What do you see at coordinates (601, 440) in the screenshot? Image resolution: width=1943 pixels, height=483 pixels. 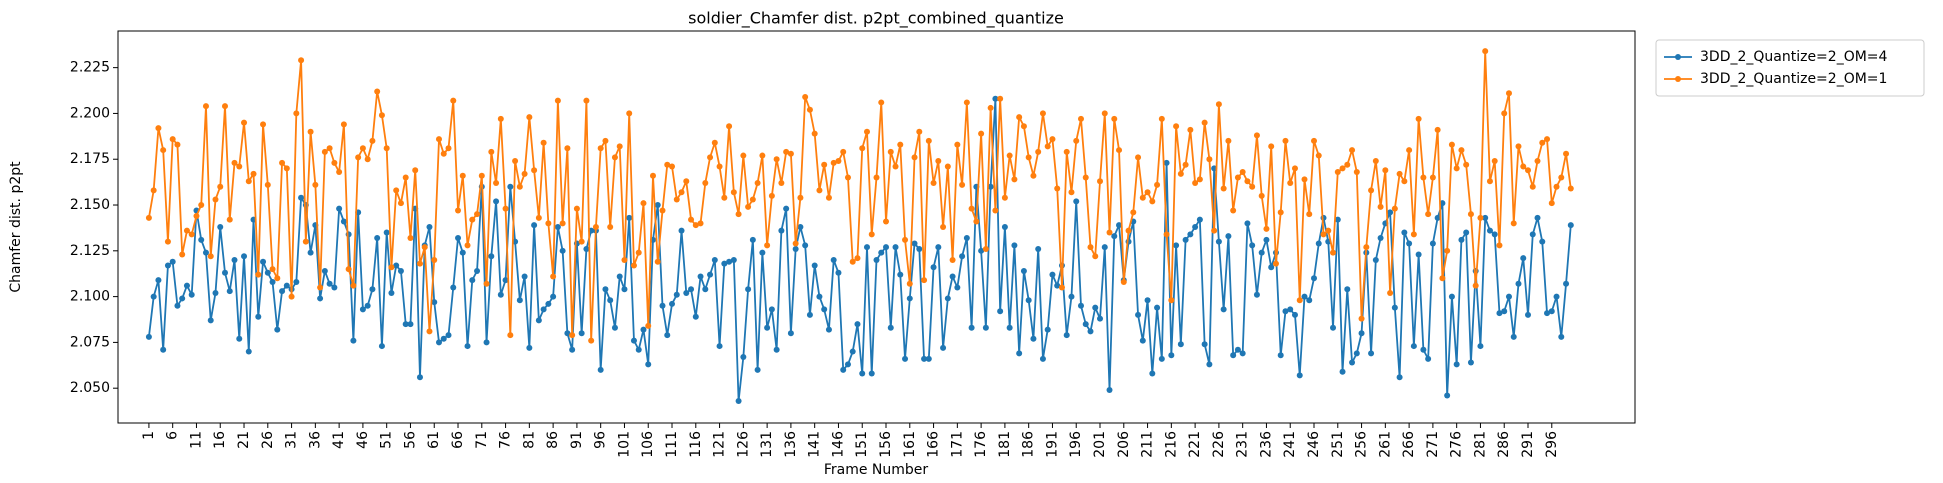 I see `x-tick-label: 96` at bounding box center [601, 440].